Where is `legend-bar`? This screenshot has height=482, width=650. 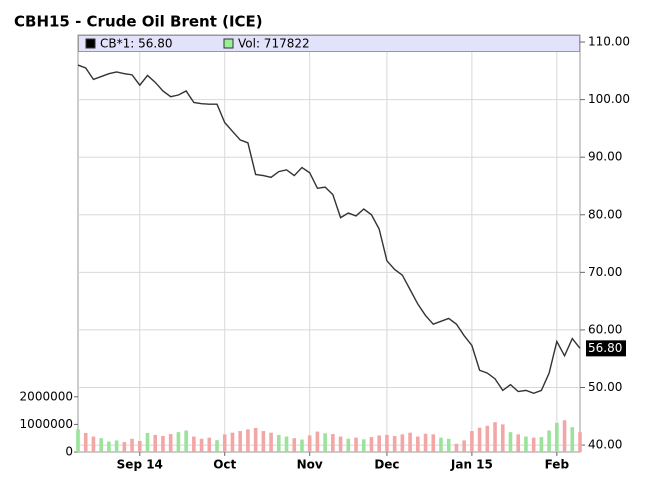 legend-bar is located at coordinates (329, 43).